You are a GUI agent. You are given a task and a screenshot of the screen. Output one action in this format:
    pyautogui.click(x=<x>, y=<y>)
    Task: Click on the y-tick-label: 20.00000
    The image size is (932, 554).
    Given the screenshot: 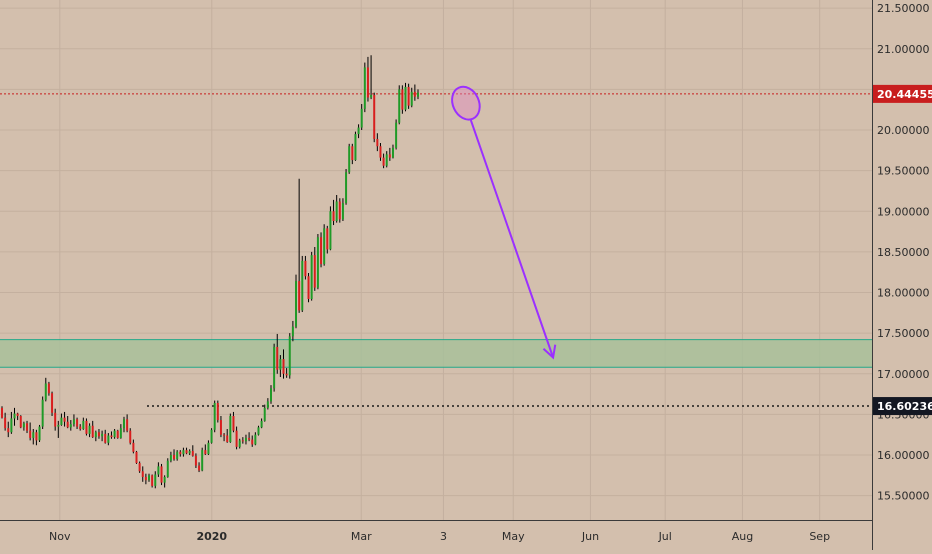 What is the action you would take?
    pyautogui.click(x=903, y=130)
    